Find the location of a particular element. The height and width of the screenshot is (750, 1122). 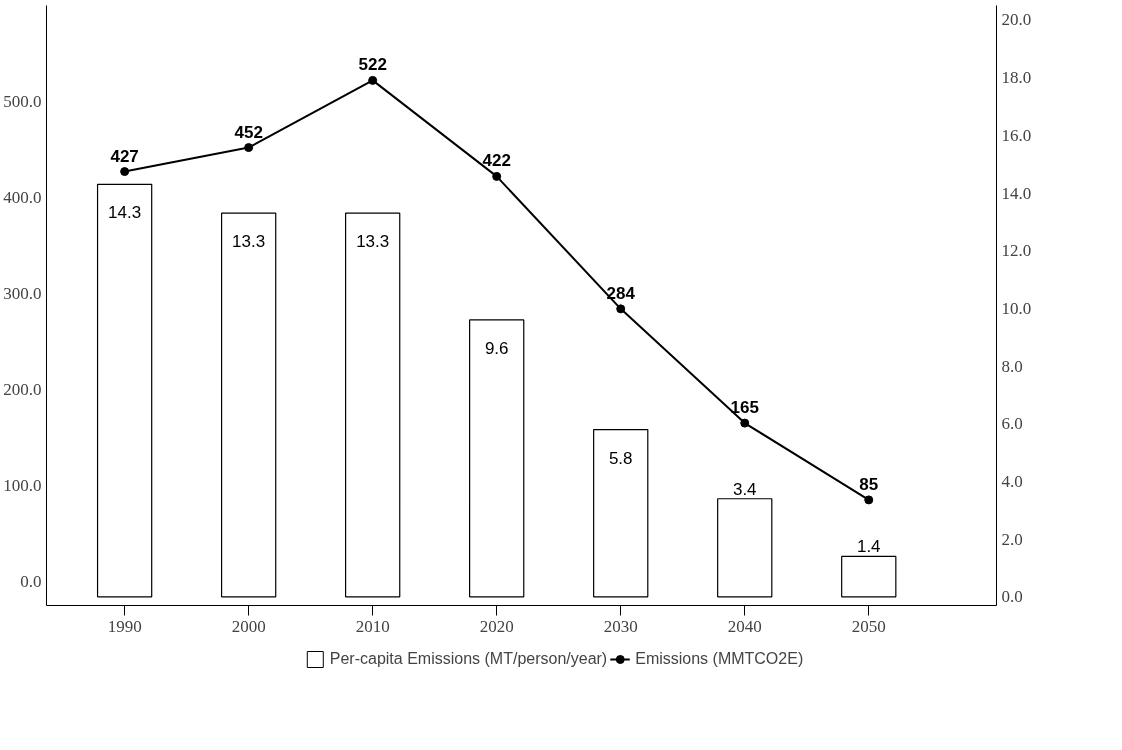

y-tick-label: 0.0 is located at coordinates (31, 581).